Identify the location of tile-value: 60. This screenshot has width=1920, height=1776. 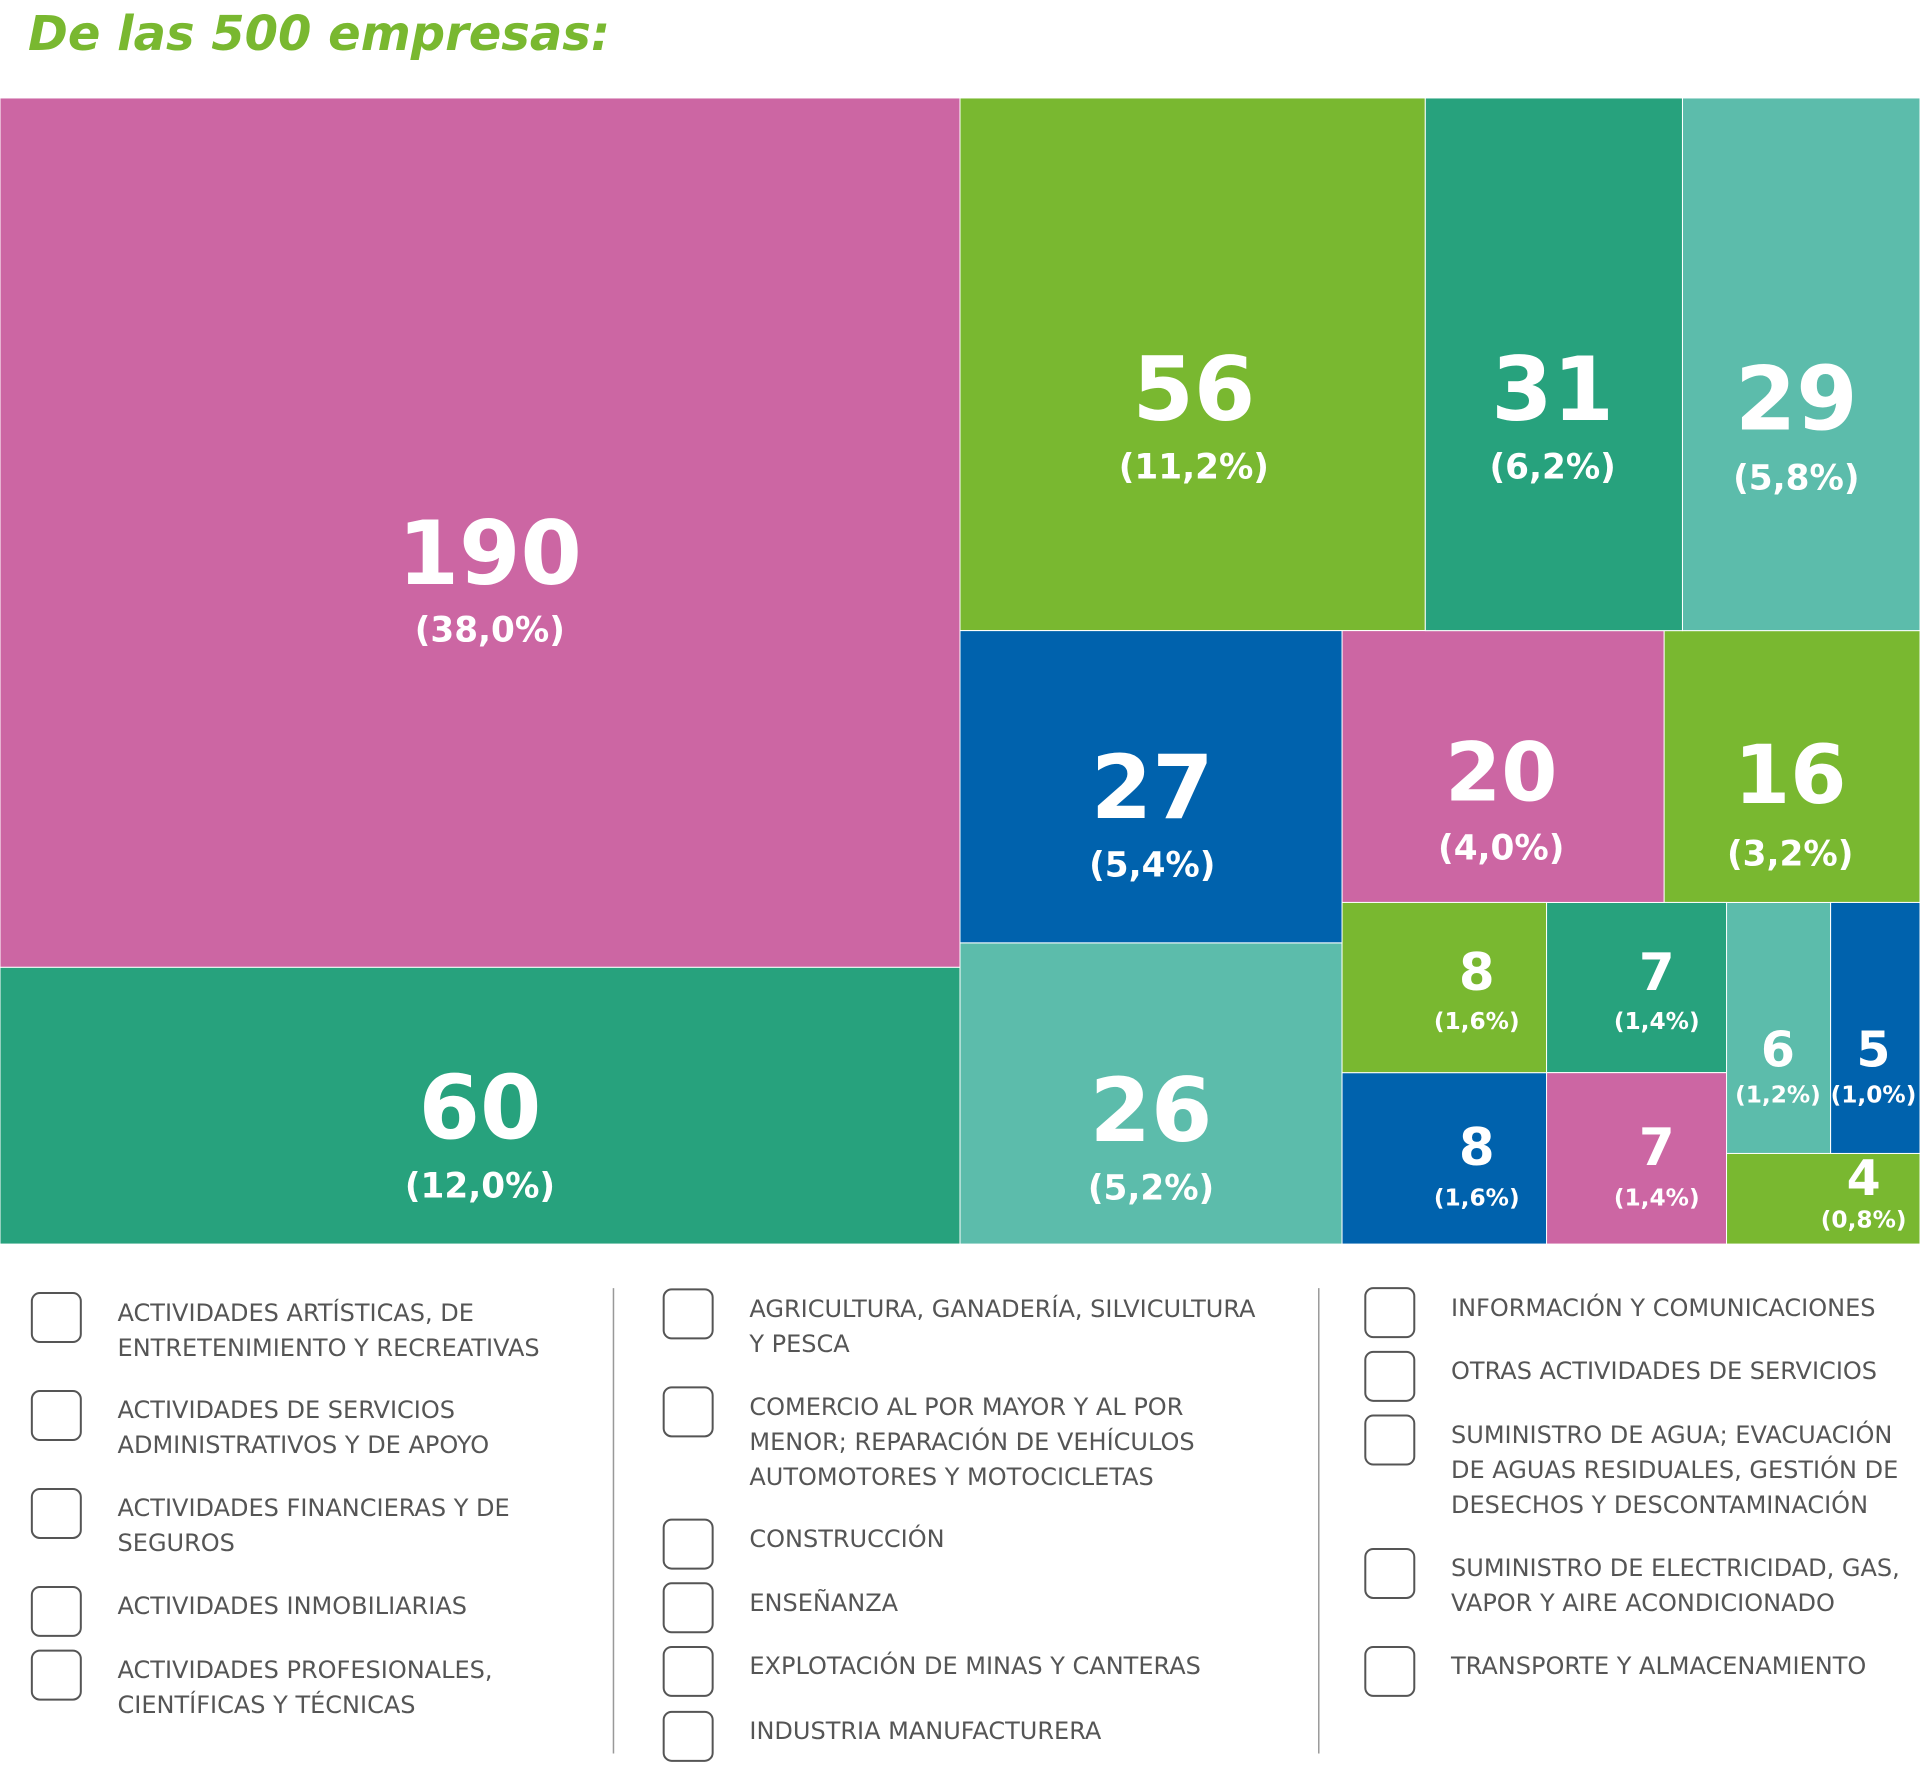
(480, 1108).